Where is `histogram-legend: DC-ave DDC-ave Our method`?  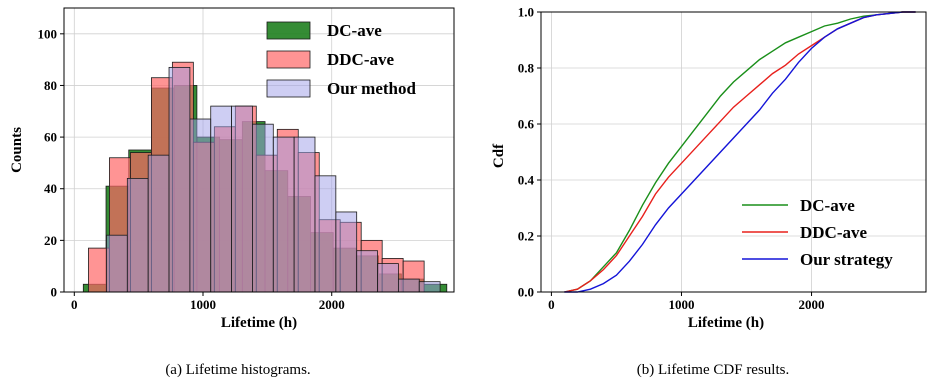 histogram-legend: DC-ave DDC-ave Our method is located at coordinates (341, 59).